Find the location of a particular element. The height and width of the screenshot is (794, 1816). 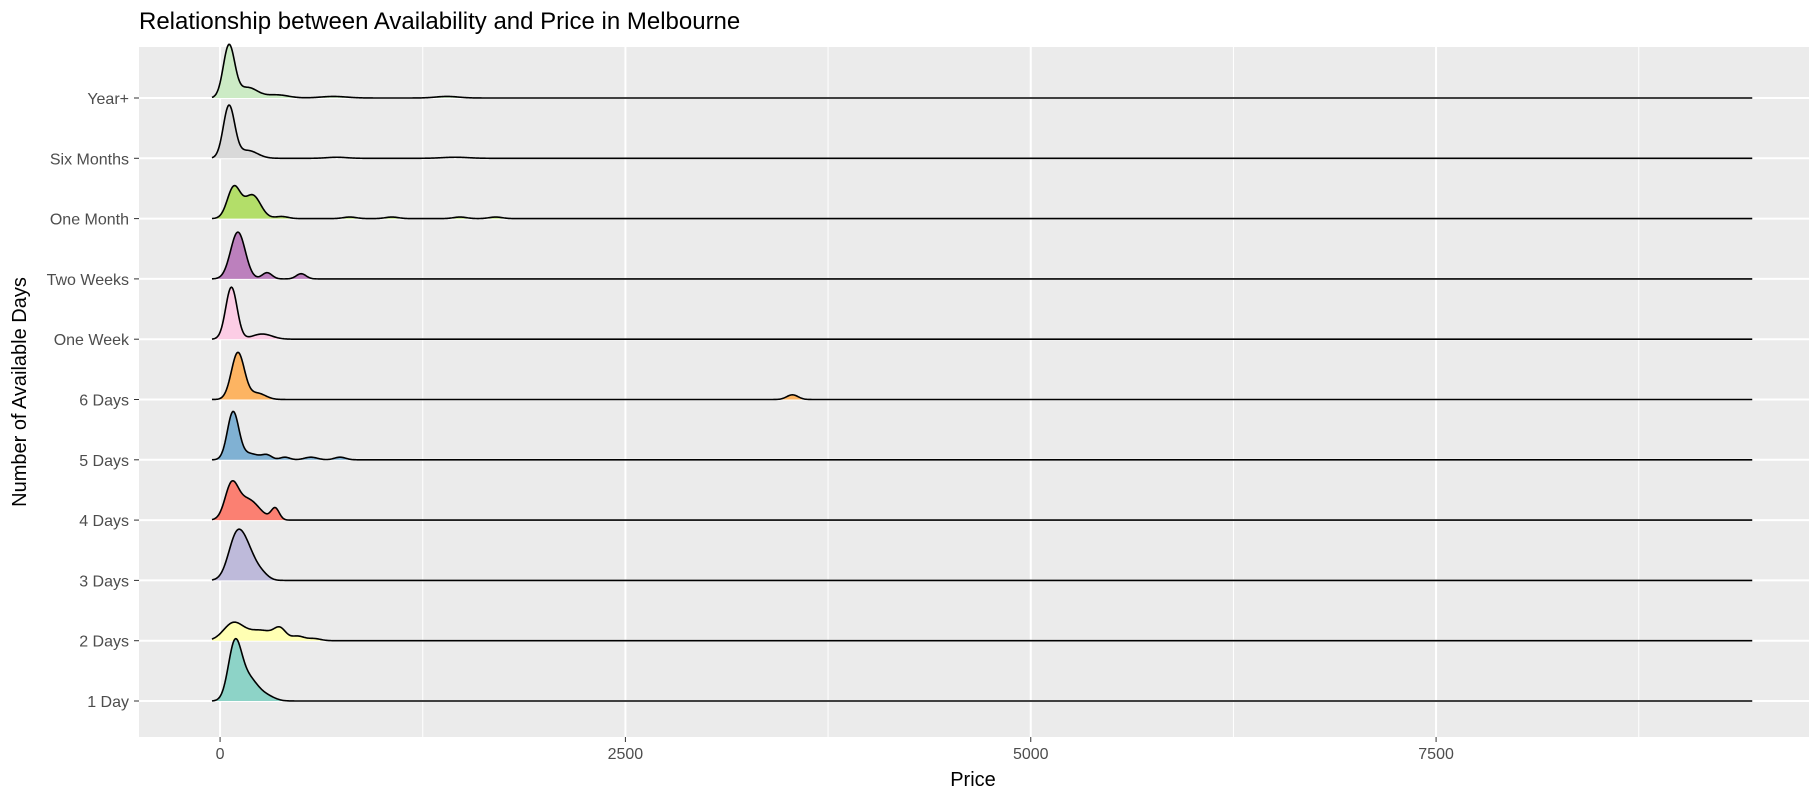

x-axis-title: Price is located at coordinates (973, 780).